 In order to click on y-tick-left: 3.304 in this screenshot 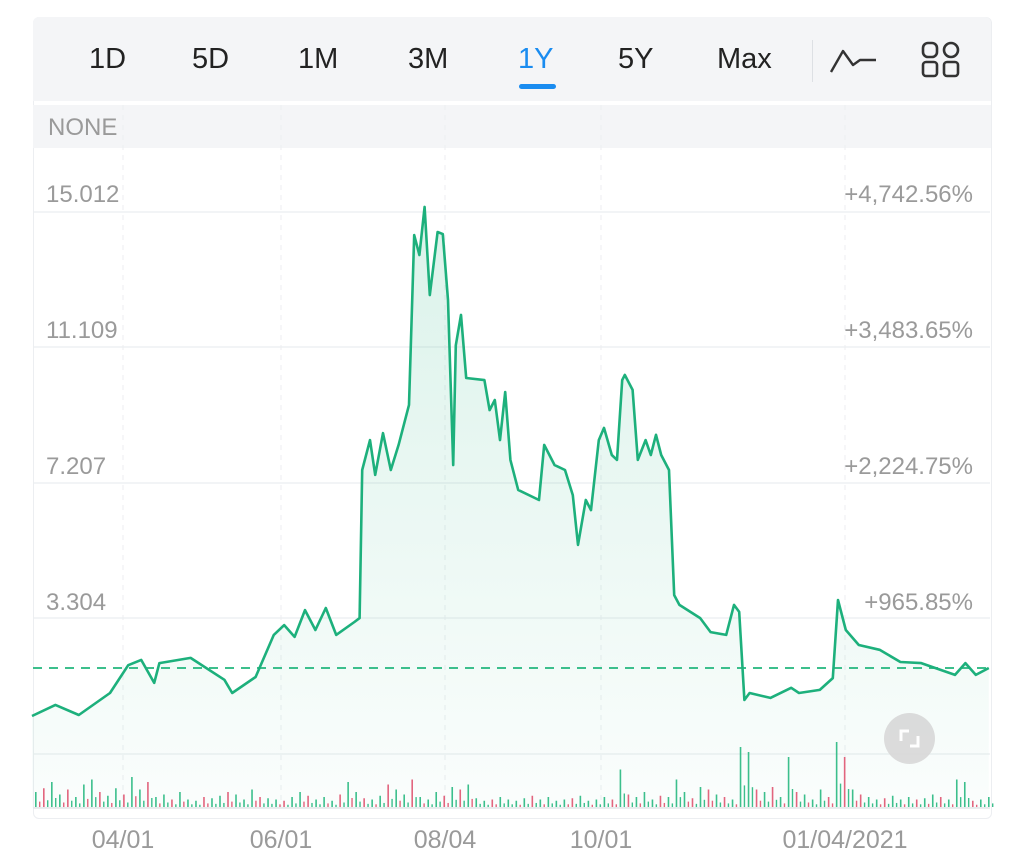, I will do `click(76, 602)`.